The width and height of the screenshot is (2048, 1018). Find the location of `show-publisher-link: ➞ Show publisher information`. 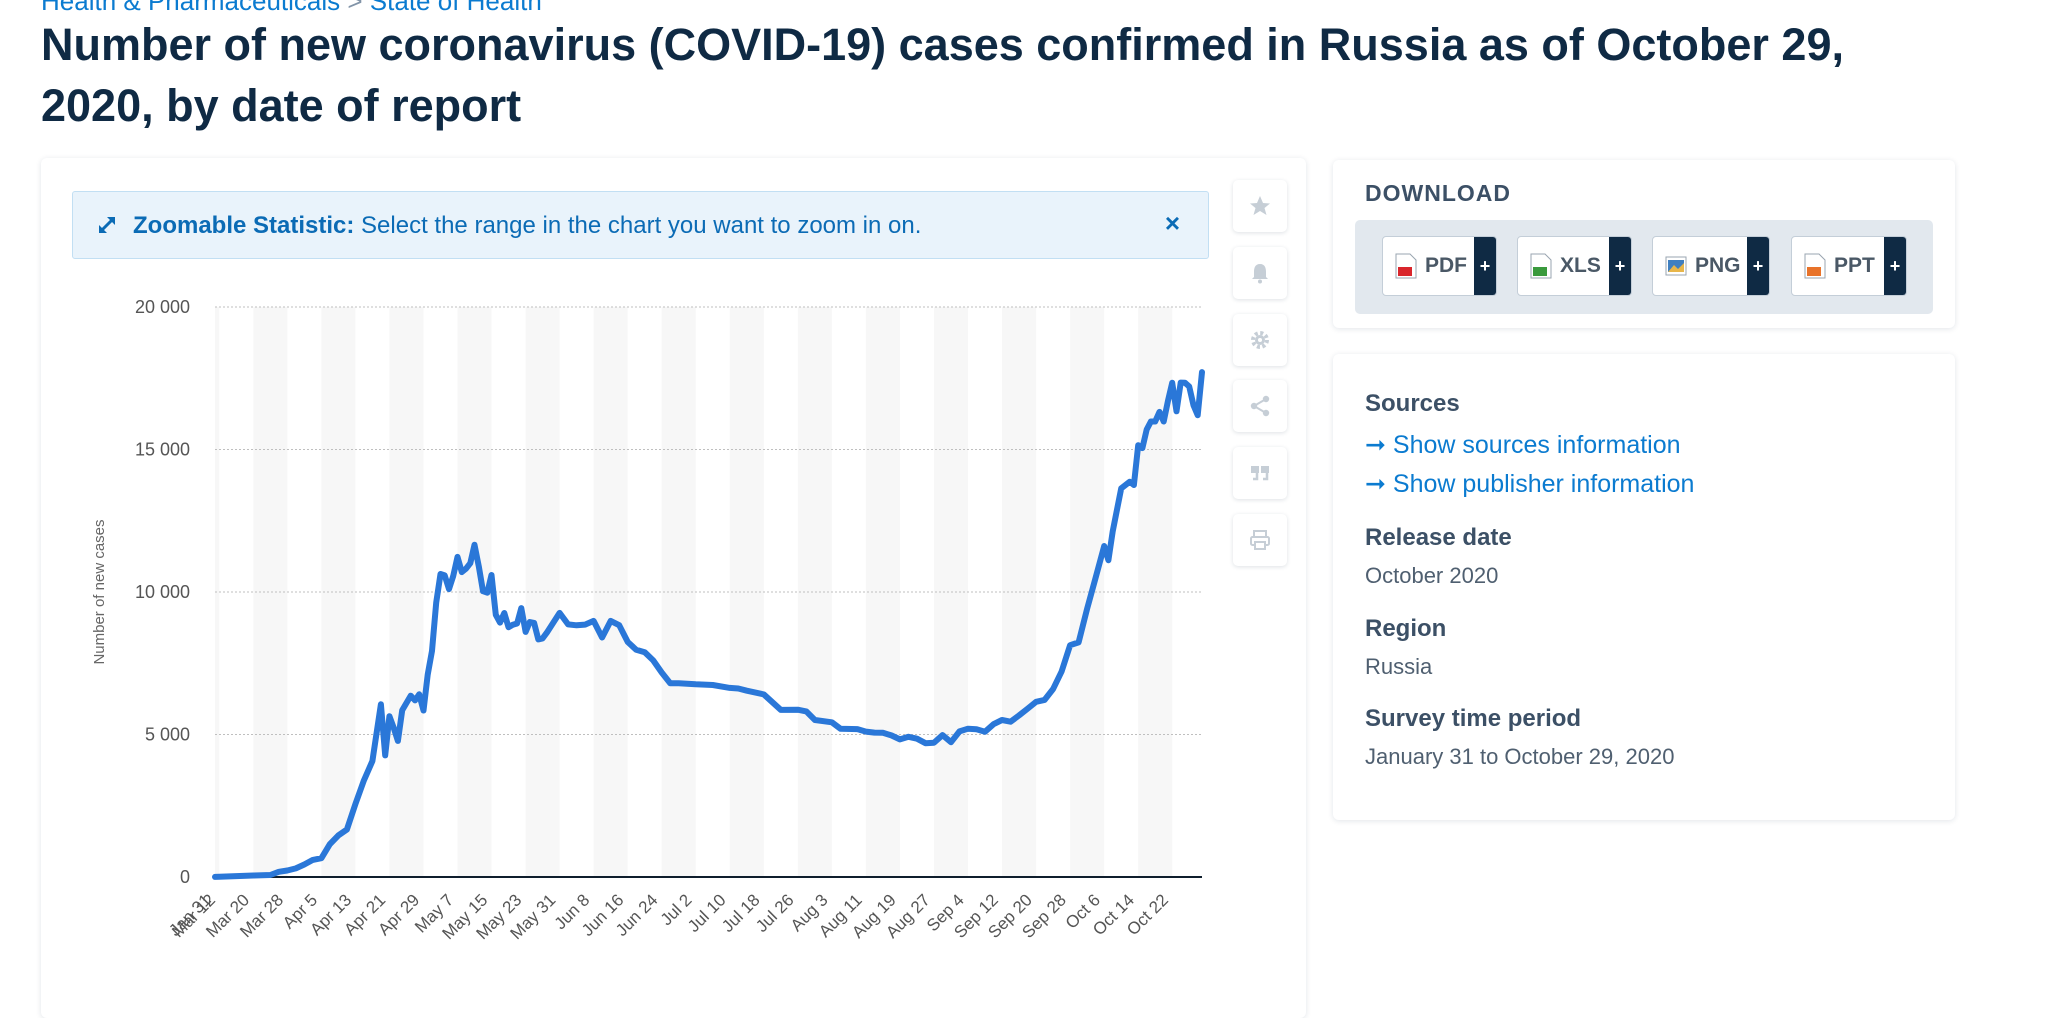

show-publisher-link: ➞ Show publisher information is located at coordinates (1529, 484).